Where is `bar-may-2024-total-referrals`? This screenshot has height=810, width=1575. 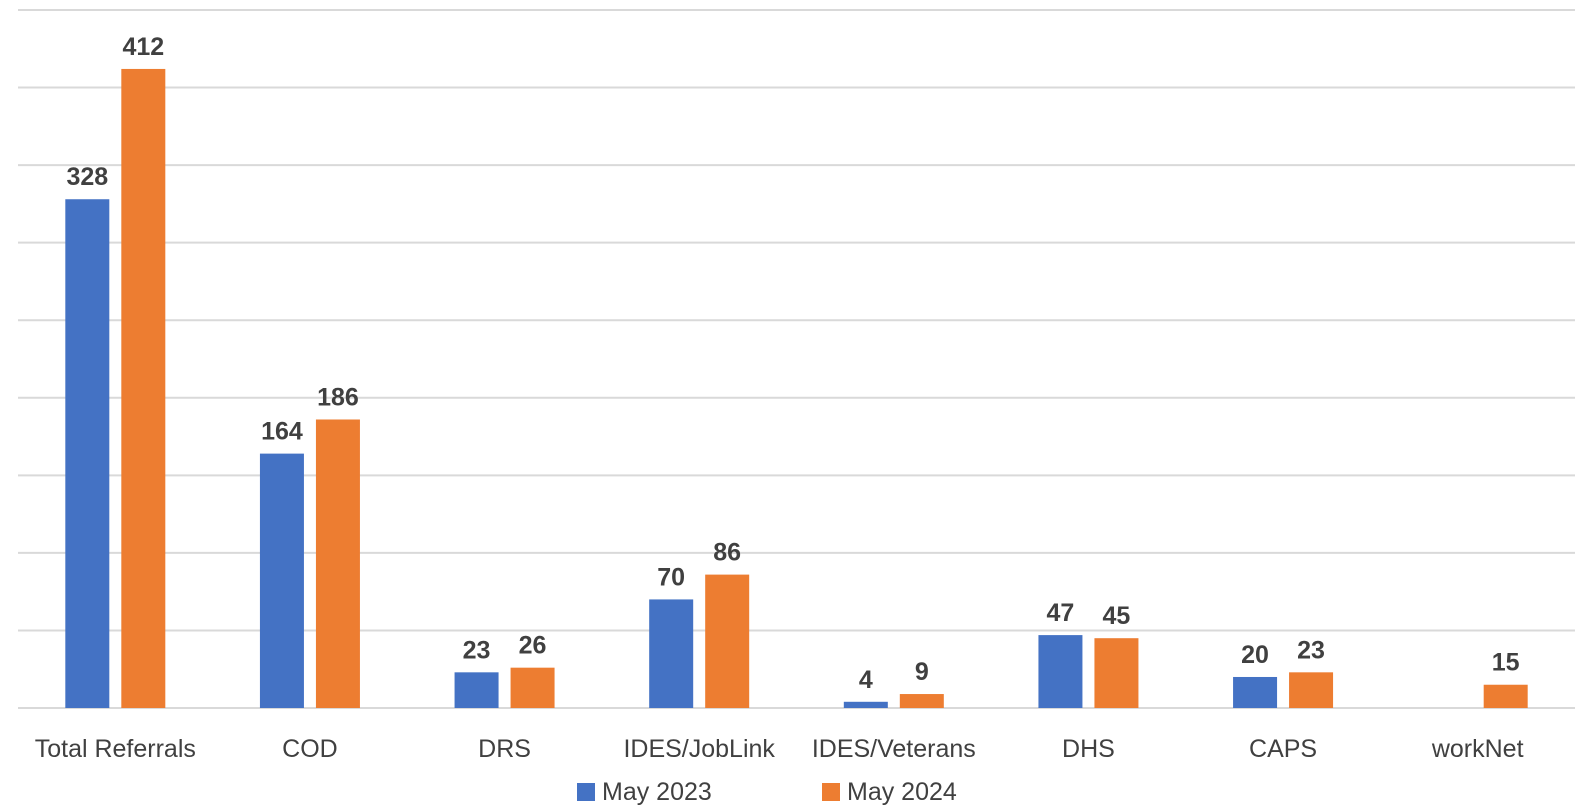
bar-may-2024-total-referrals is located at coordinates (143, 388).